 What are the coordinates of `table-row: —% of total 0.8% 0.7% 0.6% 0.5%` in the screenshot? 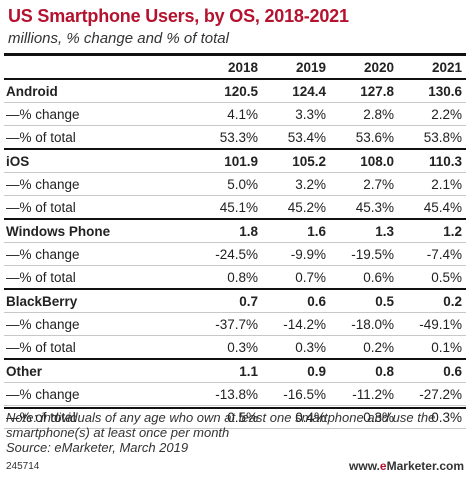 It's located at (235, 277).